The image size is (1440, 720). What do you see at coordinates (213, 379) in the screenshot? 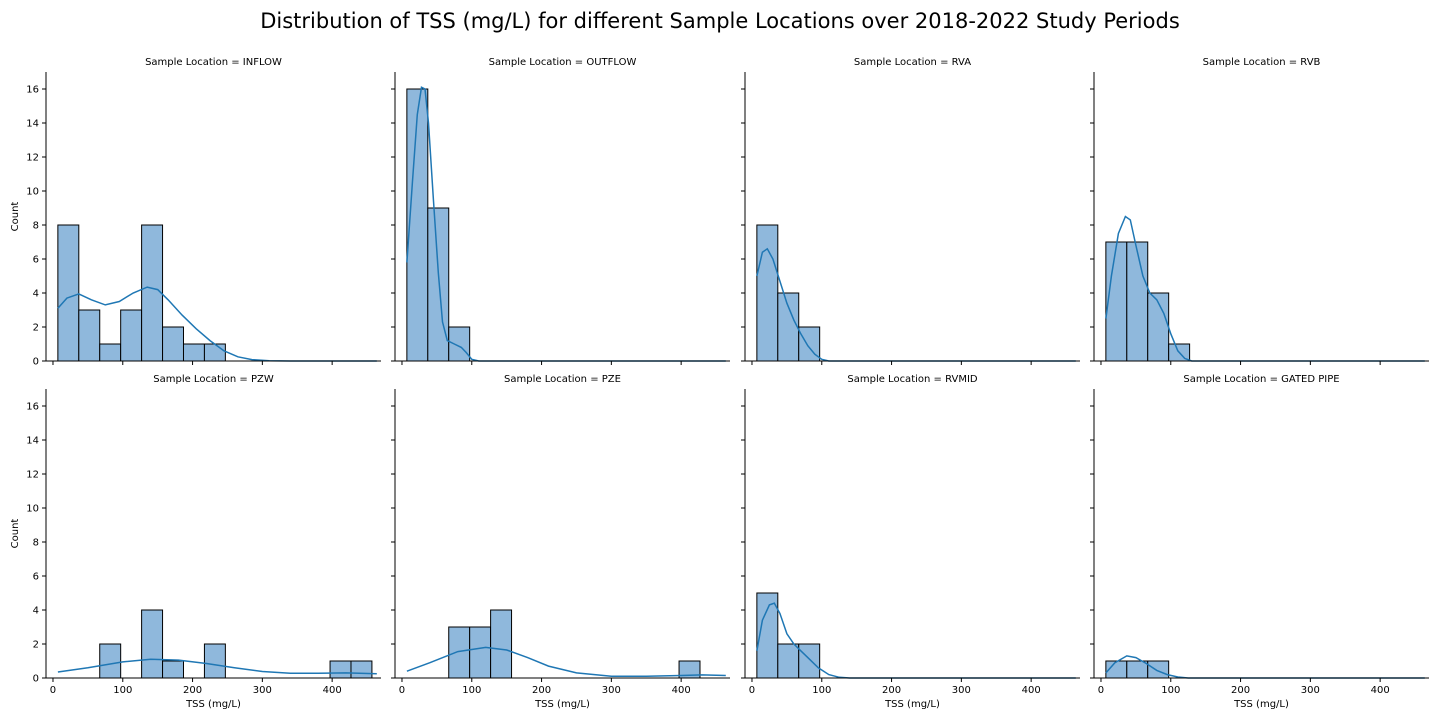
I see `panel-title: Sample Location = PZW` at bounding box center [213, 379].